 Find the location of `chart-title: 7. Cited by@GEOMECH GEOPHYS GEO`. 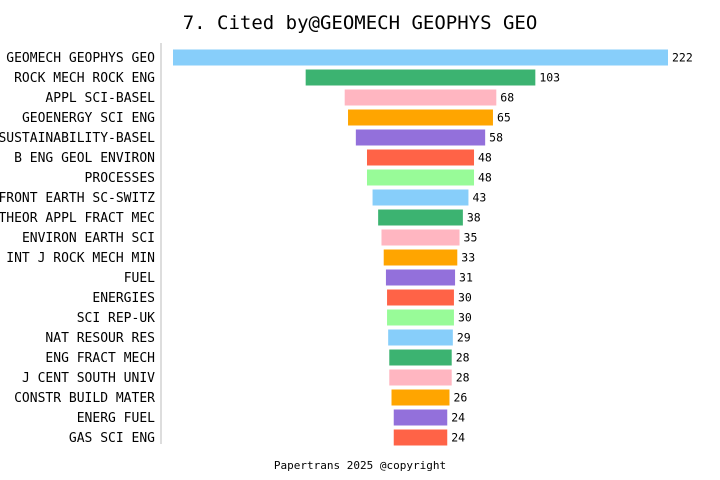

chart-title: 7. Cited by@GEOMECH GEOPHYS GEO is located at coordinates (360, 23).